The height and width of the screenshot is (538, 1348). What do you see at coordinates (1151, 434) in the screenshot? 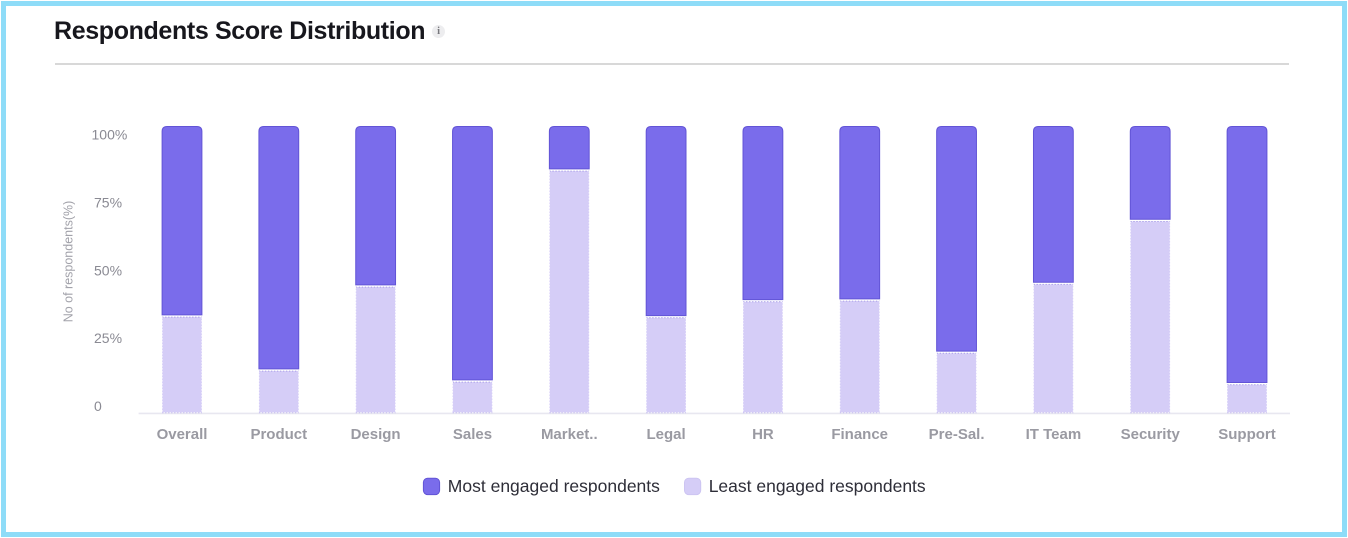
I see `svg-text: Security` at bounding box center [1151, 434].